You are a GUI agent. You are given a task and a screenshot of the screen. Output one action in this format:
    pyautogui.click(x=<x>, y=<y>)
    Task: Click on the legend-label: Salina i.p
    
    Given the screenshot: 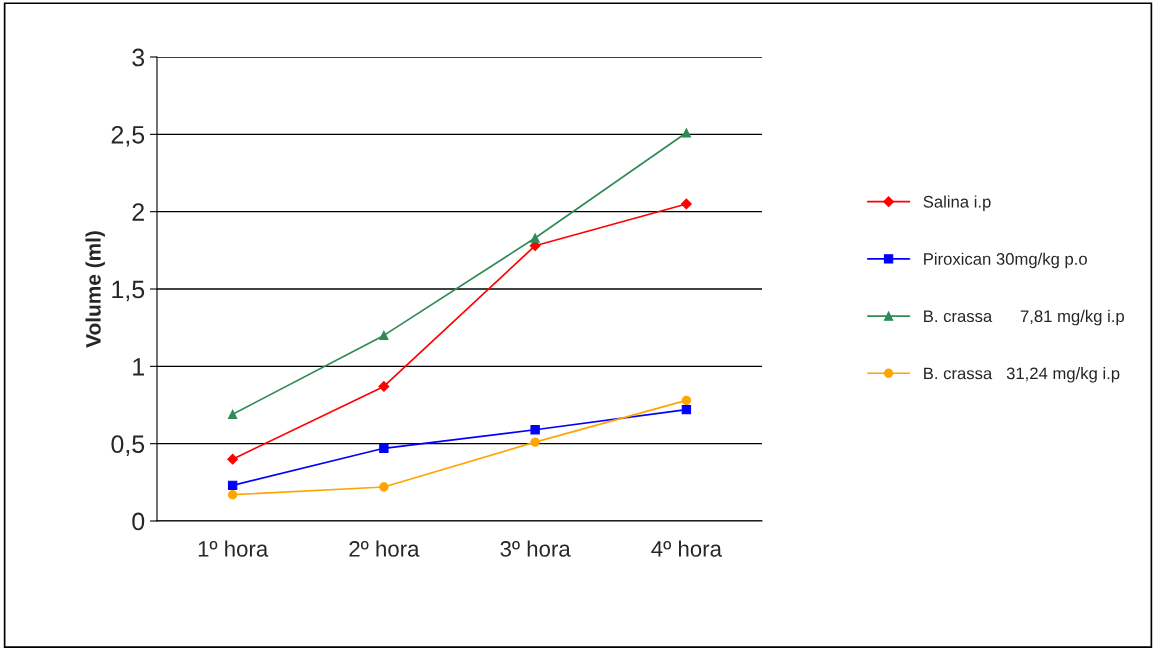 What is the action you would take?
    pyautogui.click(x=957, y=203)
    